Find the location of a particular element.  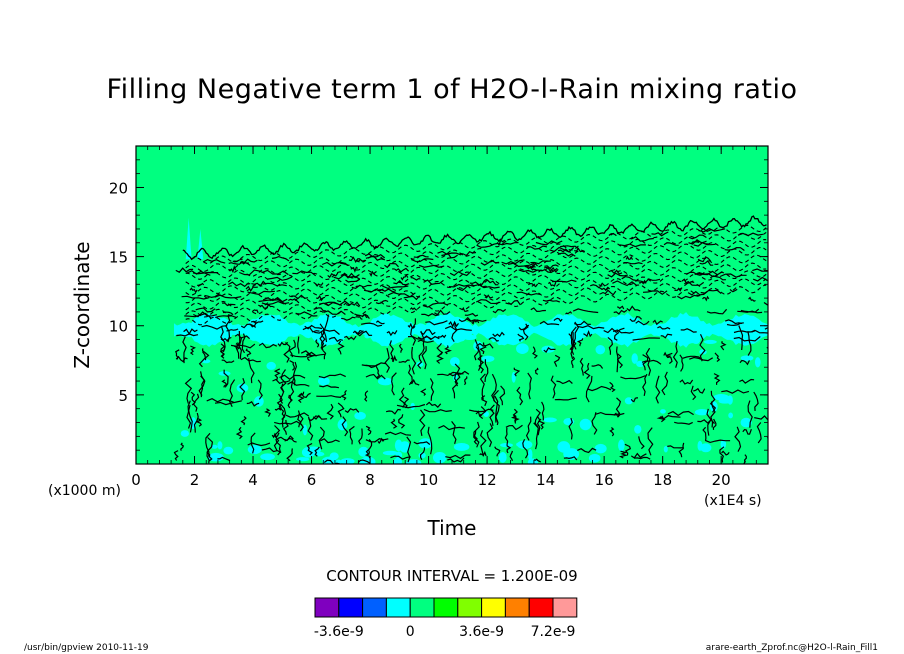

colorbar-label: 7.2e-9 is located at coordinates (553, 632).